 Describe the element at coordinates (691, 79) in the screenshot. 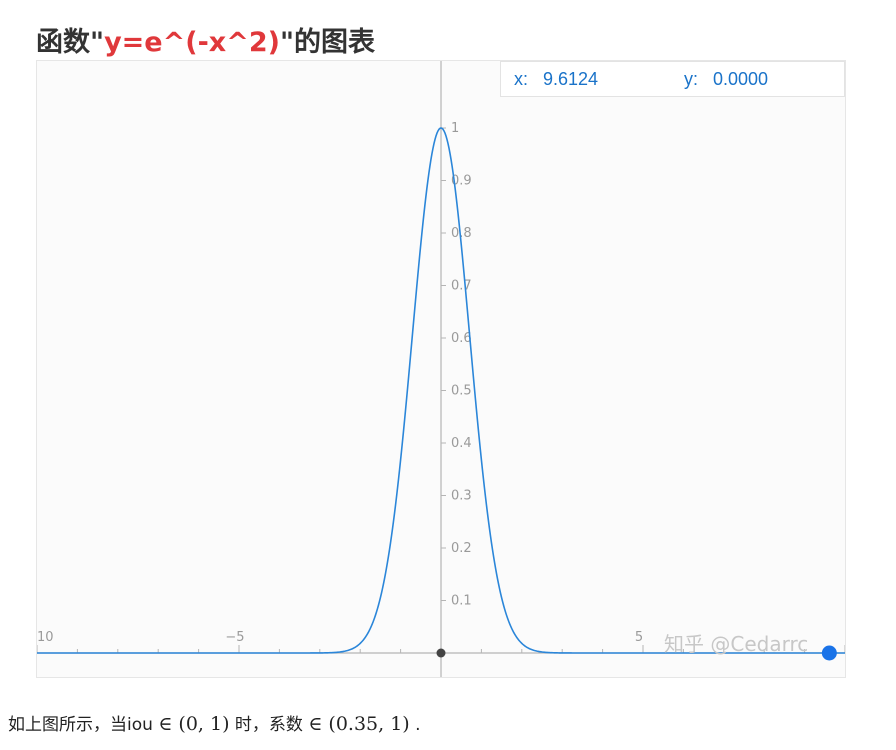

I see `readout-y-label: y:` at that location.